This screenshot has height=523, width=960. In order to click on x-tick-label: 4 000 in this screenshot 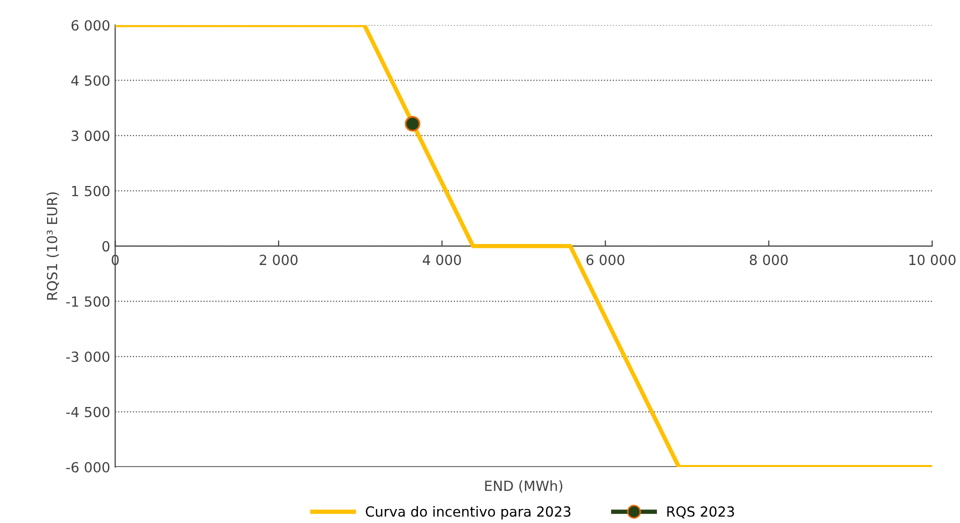, I will do `click(441, 260)`.